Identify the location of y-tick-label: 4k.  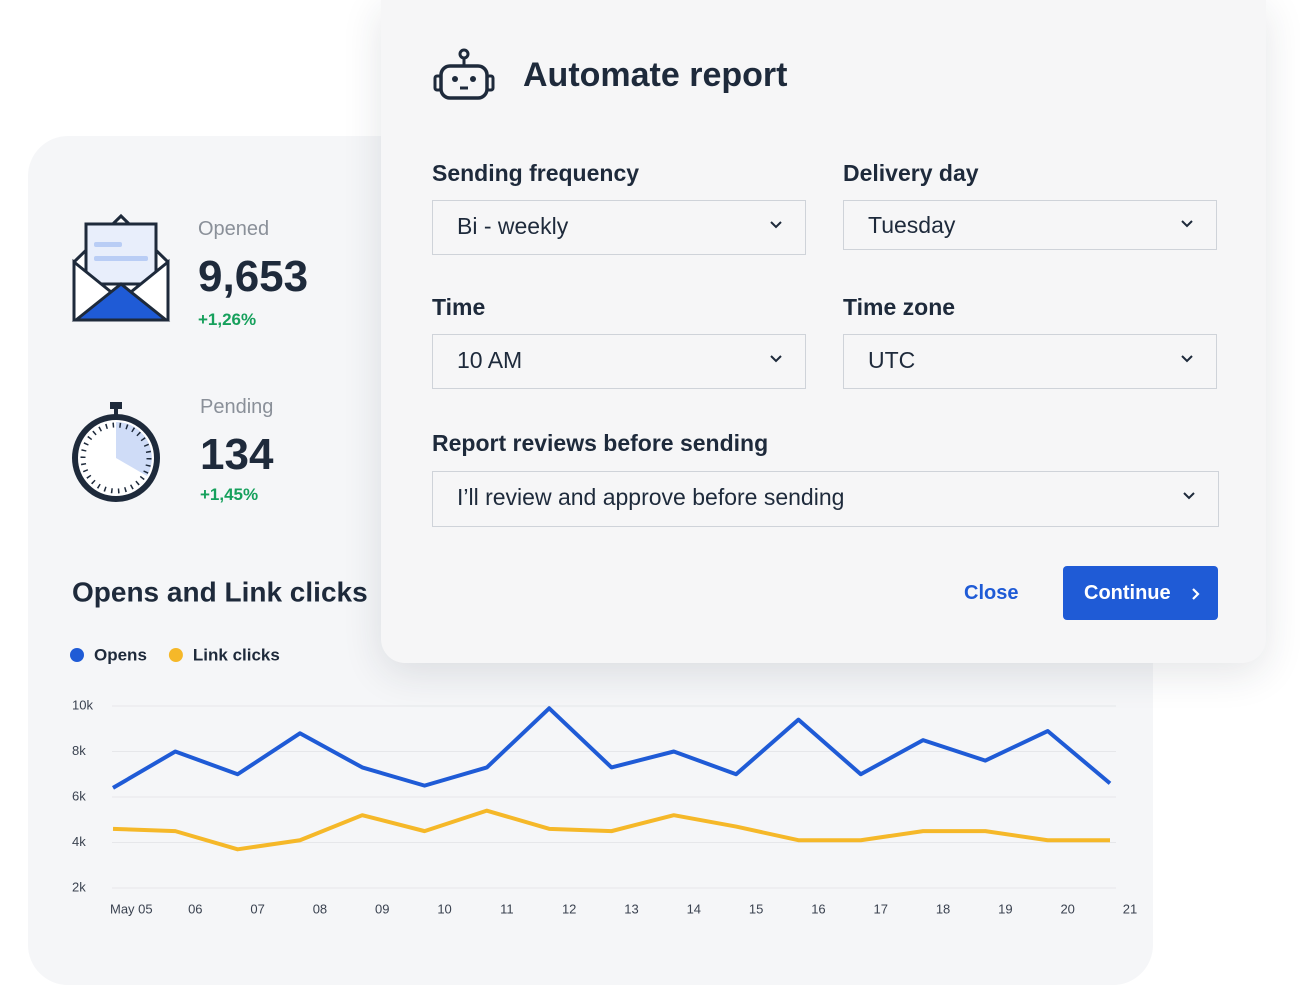
(79, 841).